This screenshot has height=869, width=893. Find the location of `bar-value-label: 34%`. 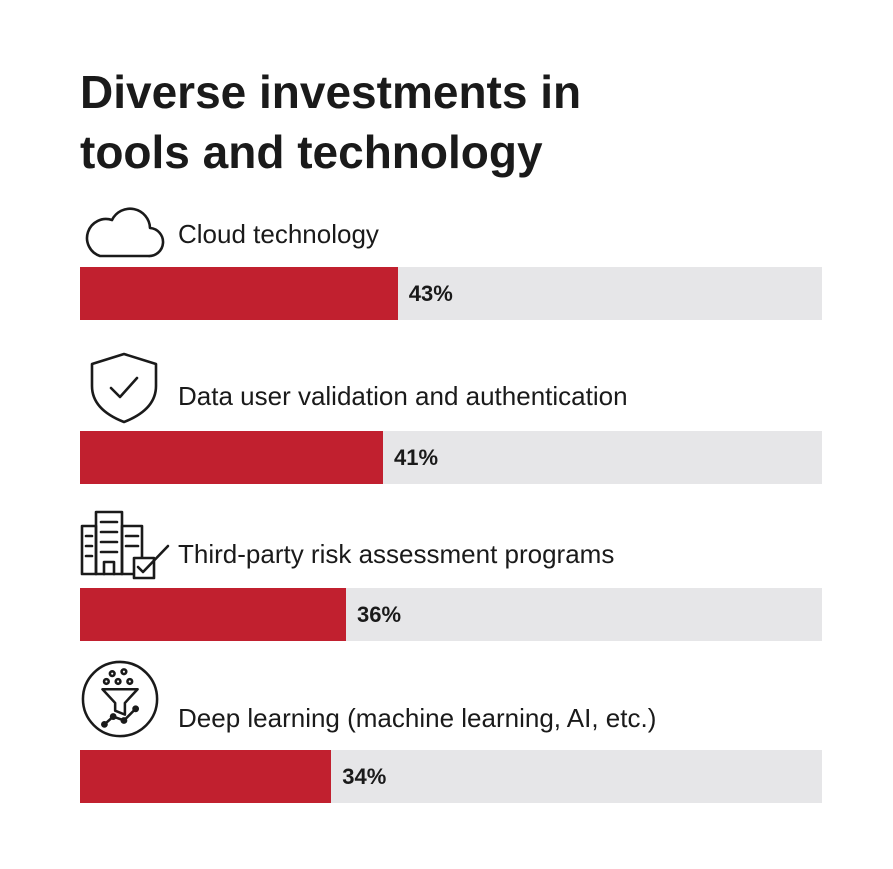

bar-value-label: 34% is located at coordinates (364, 776).